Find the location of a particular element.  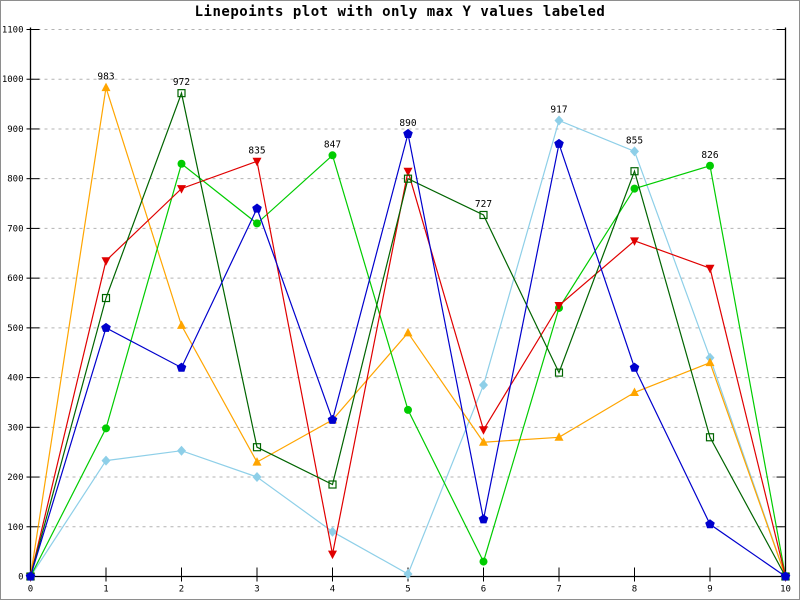

x-tick-label: 9 is located at coordinates (709, 590).